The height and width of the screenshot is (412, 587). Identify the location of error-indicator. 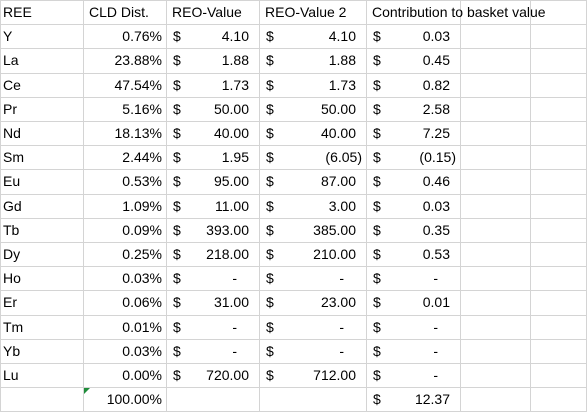
(87, 391).